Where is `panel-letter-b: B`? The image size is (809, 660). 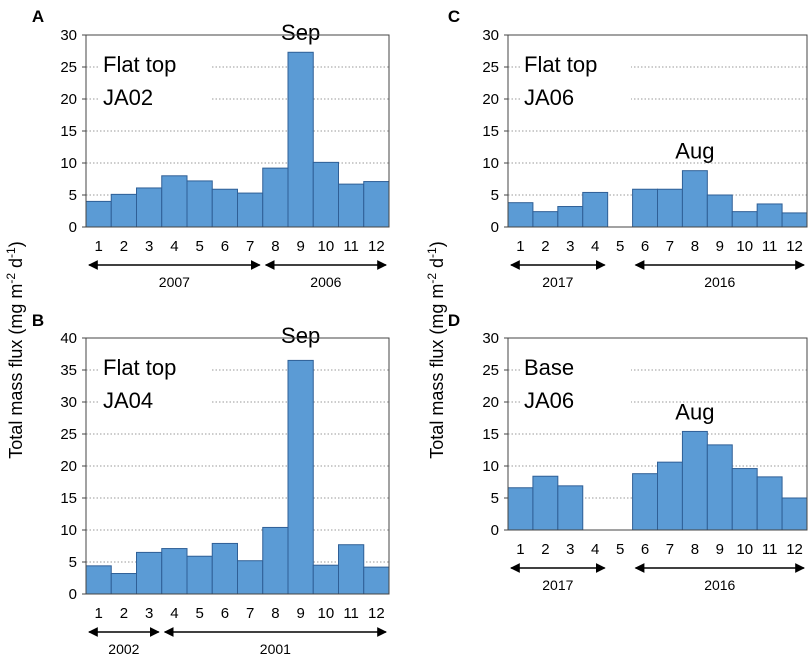
panel-letter-b: B is located at coordinates (38, 320).